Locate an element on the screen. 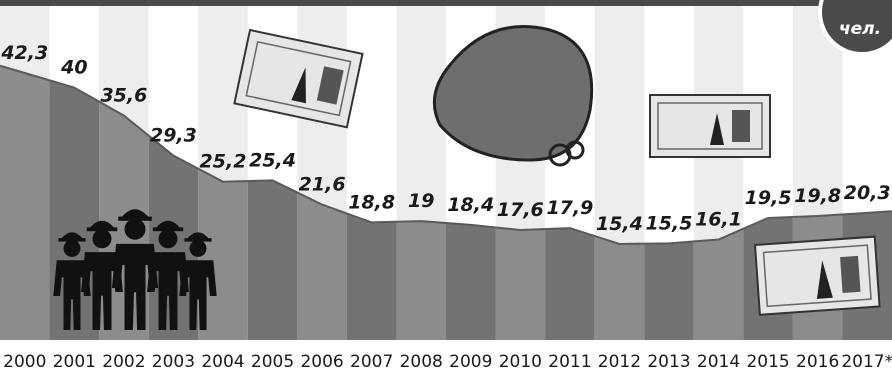 This screenshot has height=375, width=892. value-label-2004: 25,2 is located at coordinates (223, 162).